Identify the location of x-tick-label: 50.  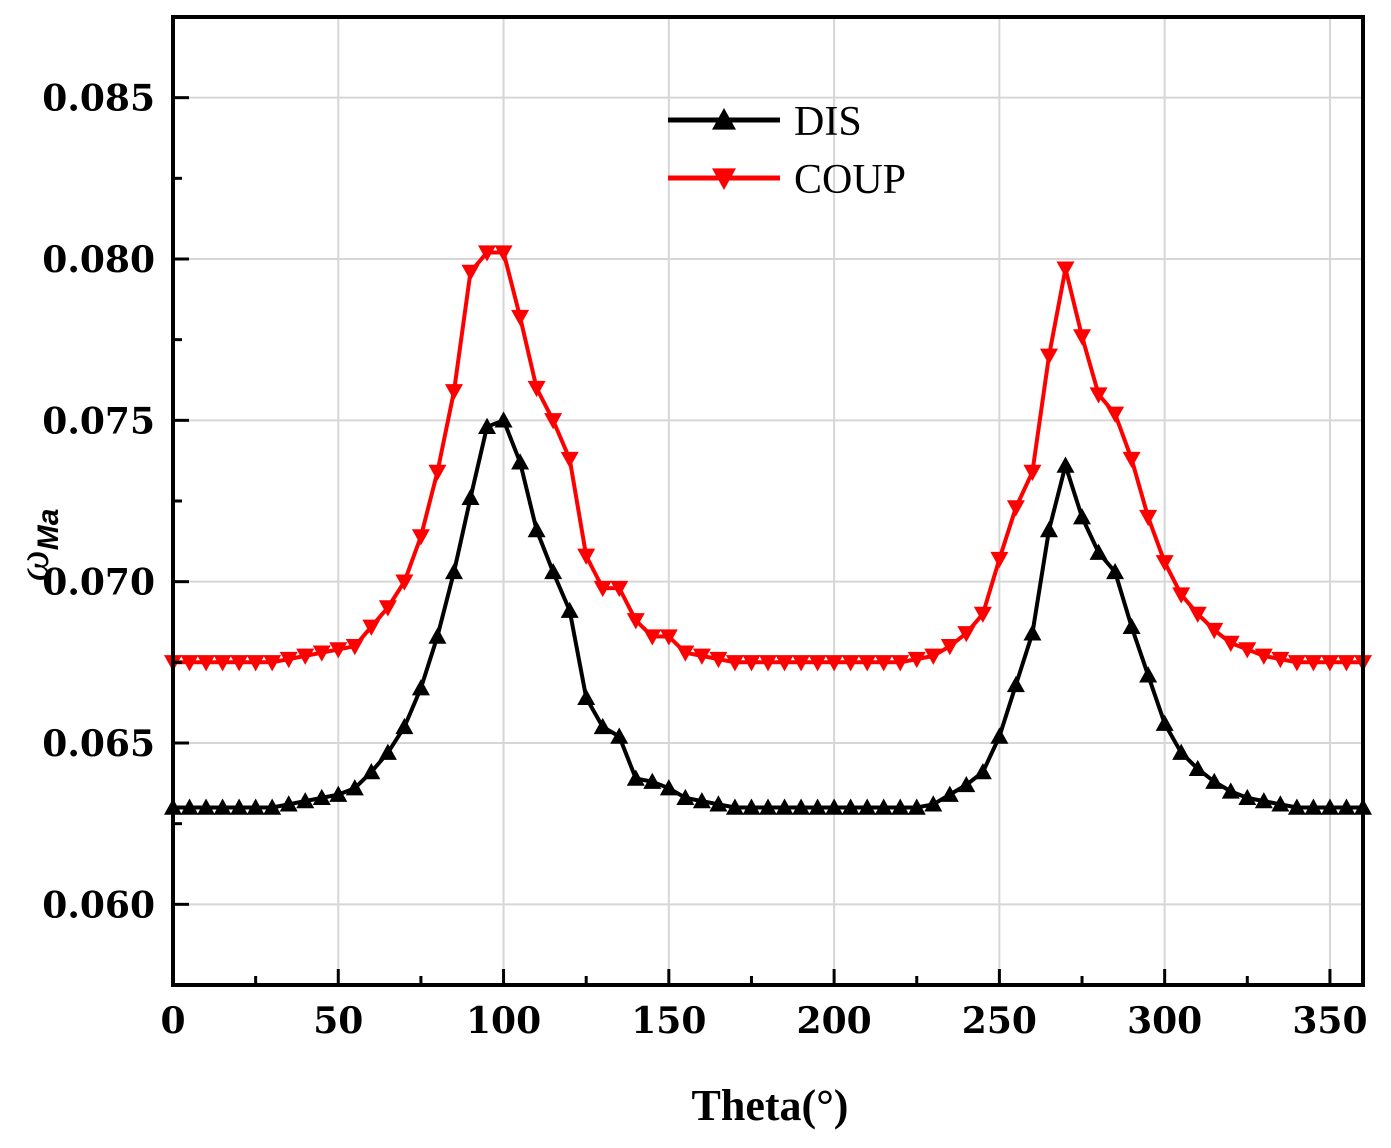
(338, 1021).